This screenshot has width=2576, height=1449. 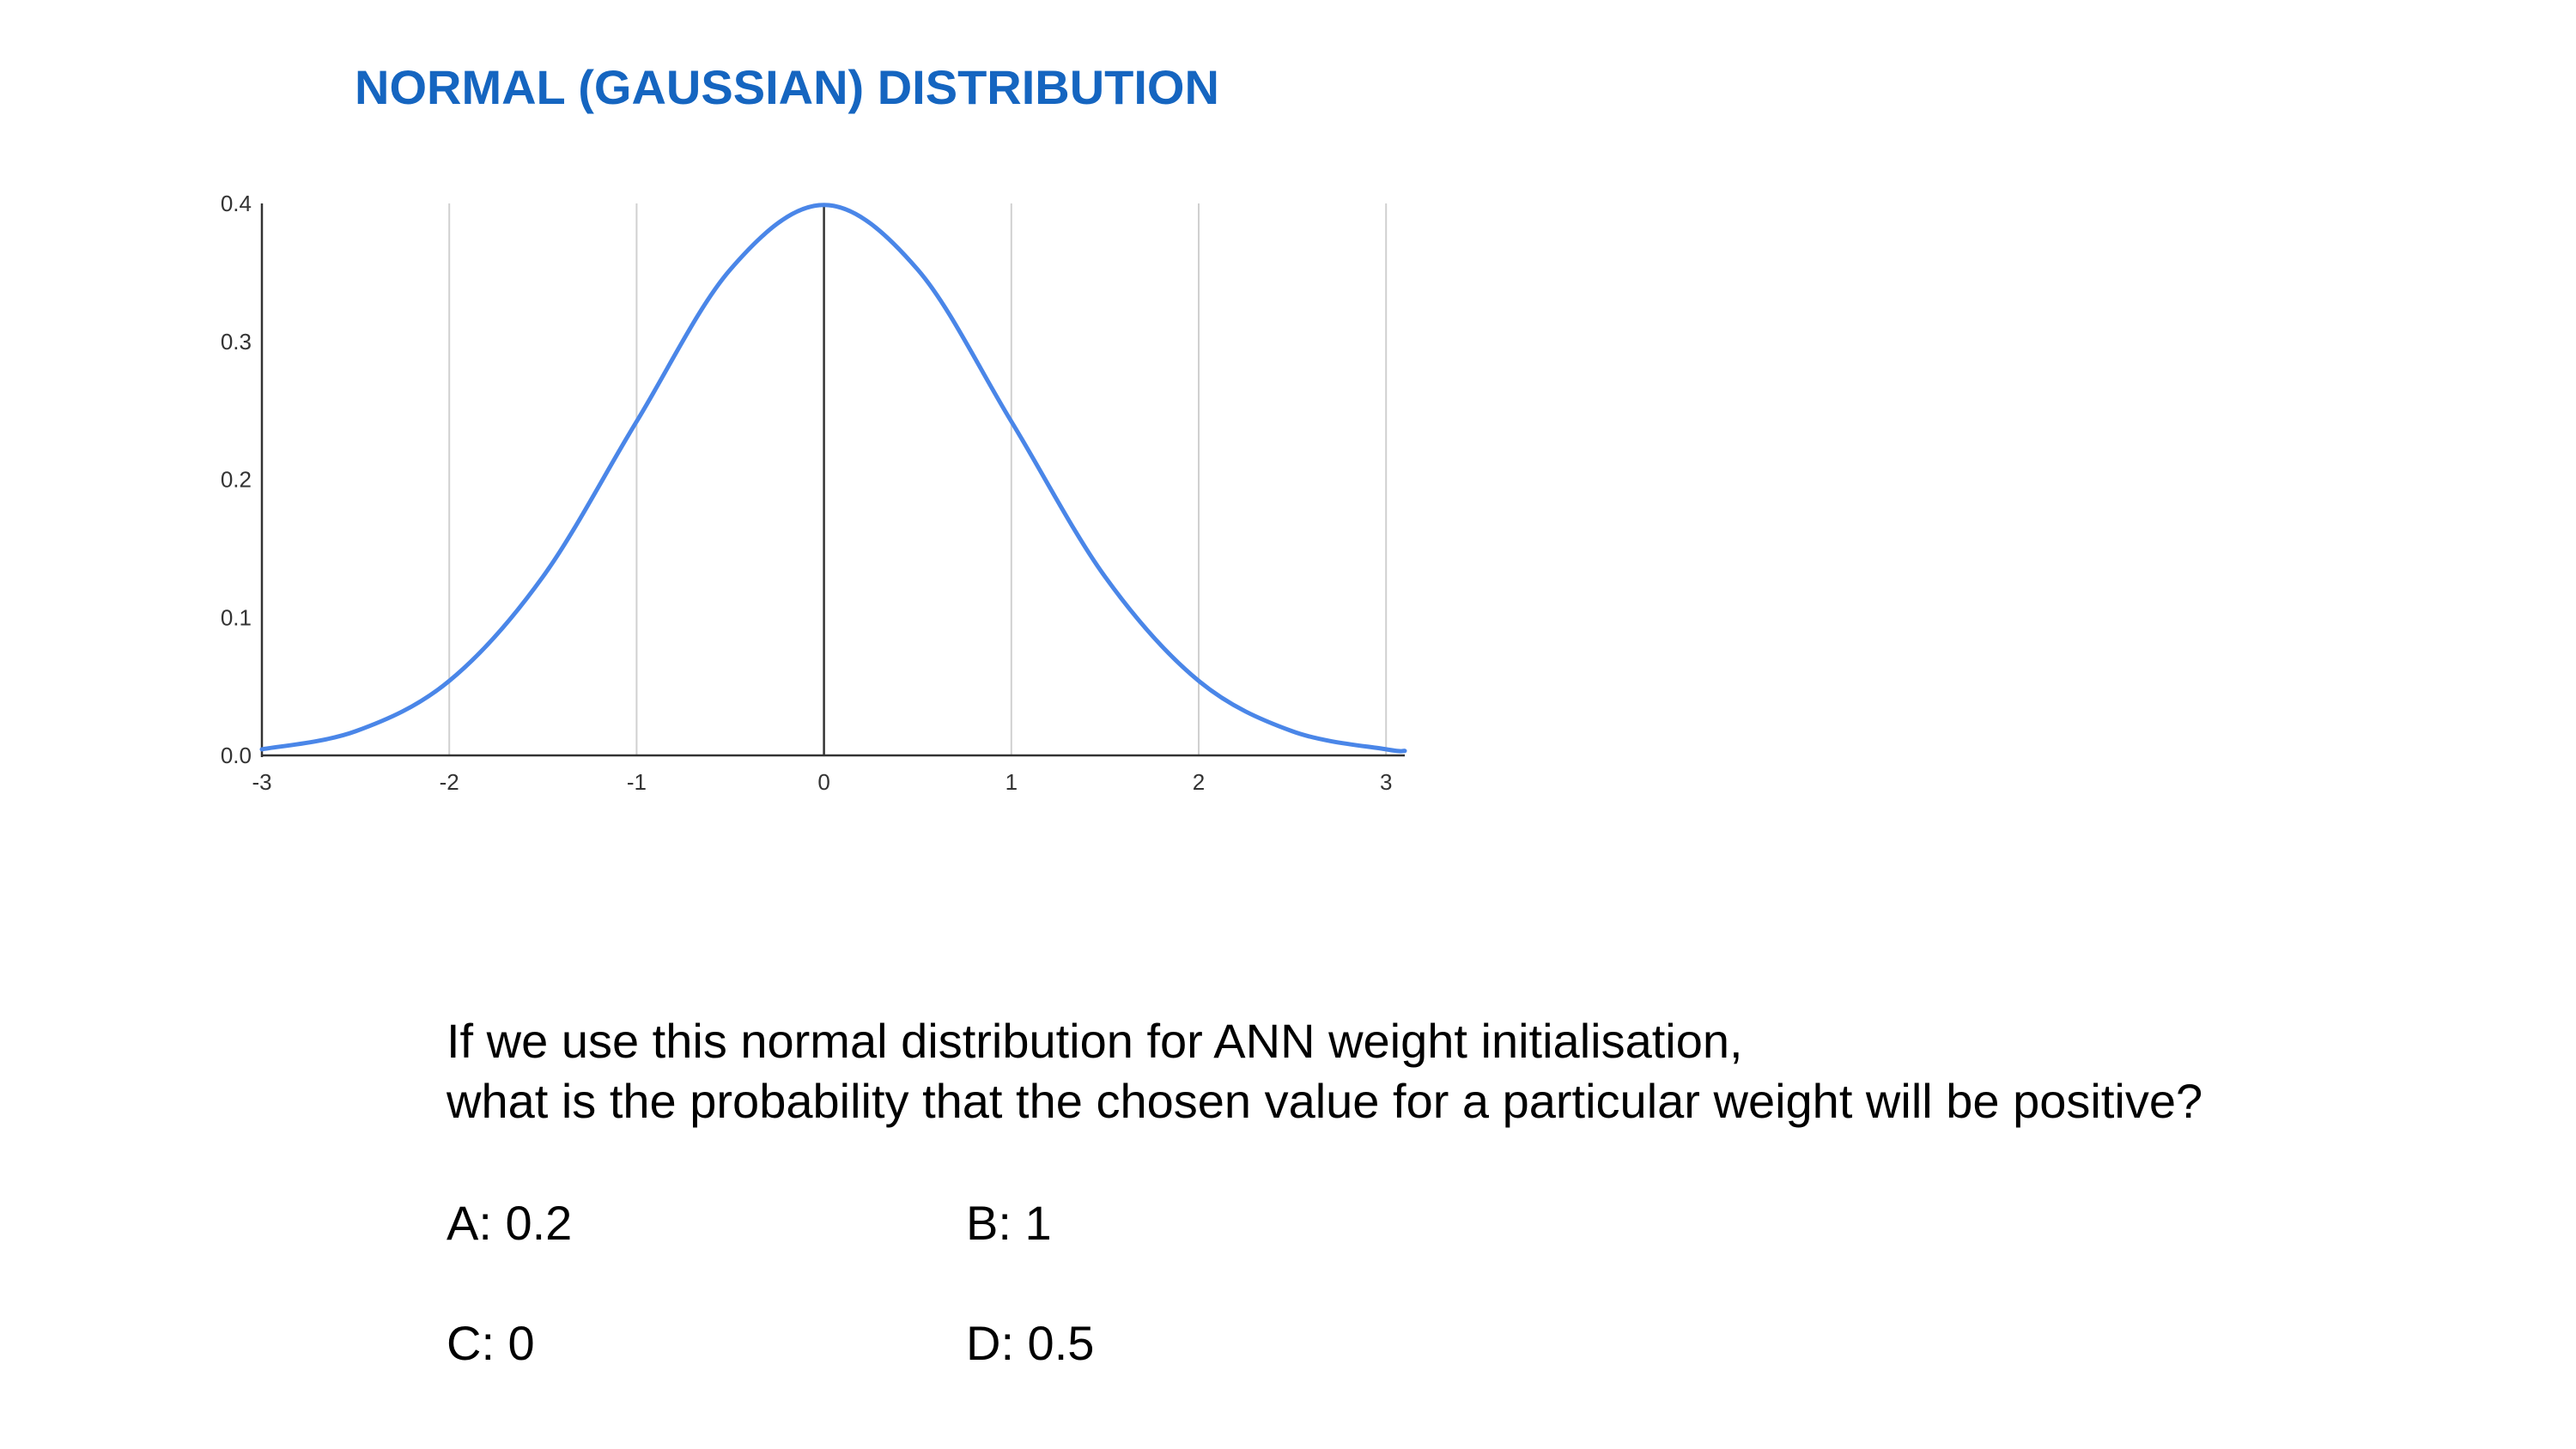 What do you see at coordinates (491, 1343) in the screenshot?
I see `answer-option-c: C: 0` at bounding box center [491, 1343].